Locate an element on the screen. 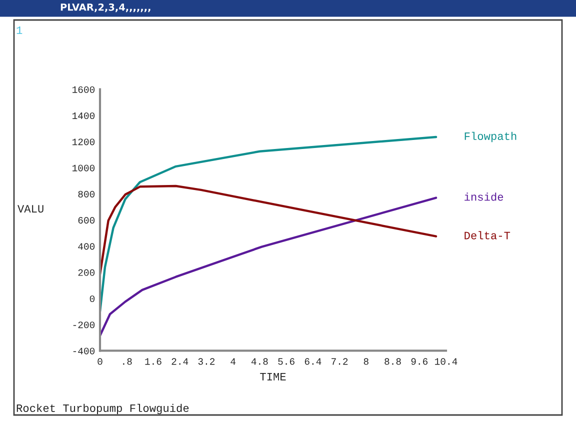 The height and width of the screenshot is (427, 576). x-tick-label: 3.2 is located at coordinates (206, 361).